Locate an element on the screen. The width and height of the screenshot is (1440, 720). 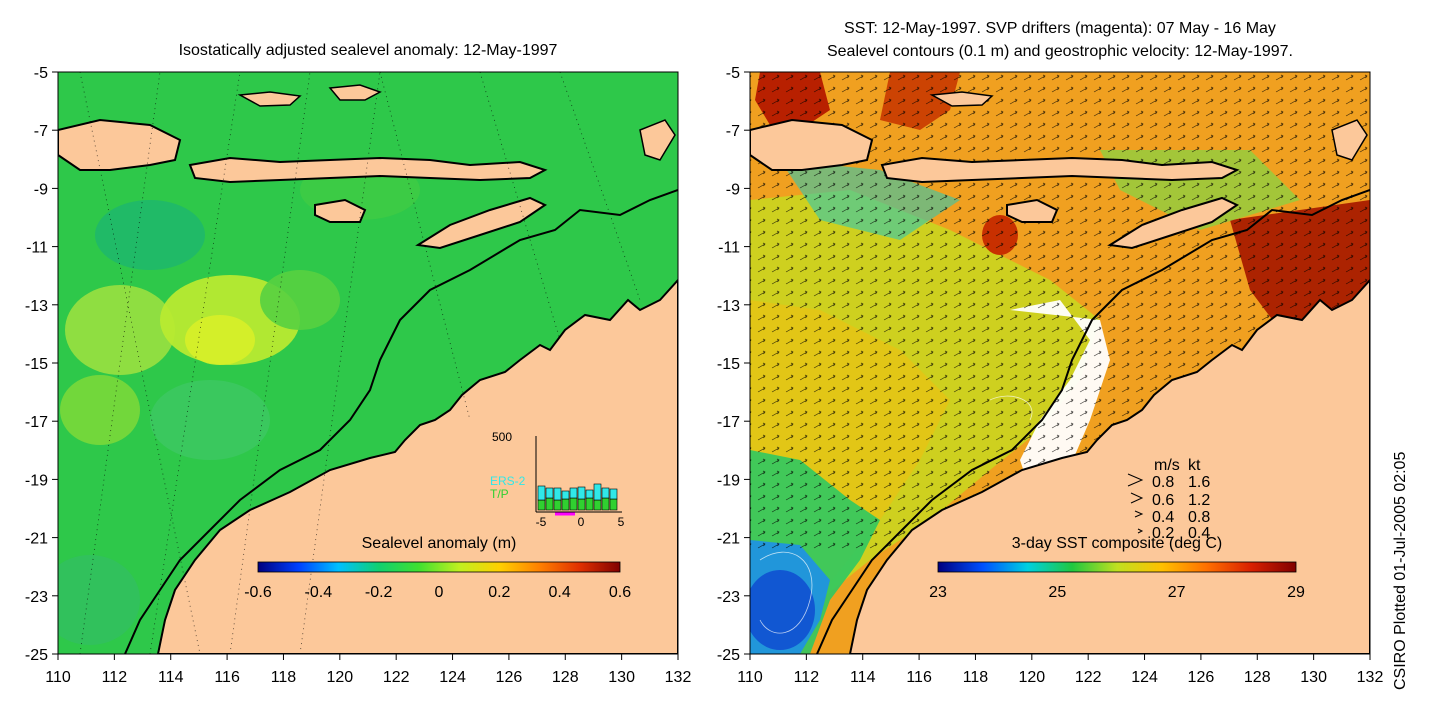
right-lon-label: 128 is located at coordinates (1257, 677).